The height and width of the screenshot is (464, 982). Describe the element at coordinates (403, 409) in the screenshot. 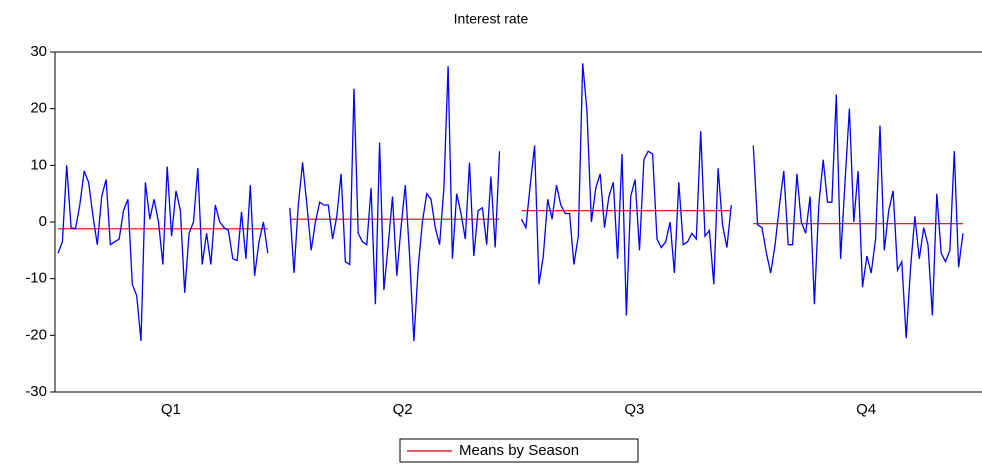

I see `x-tick-label: Q2` at that location.